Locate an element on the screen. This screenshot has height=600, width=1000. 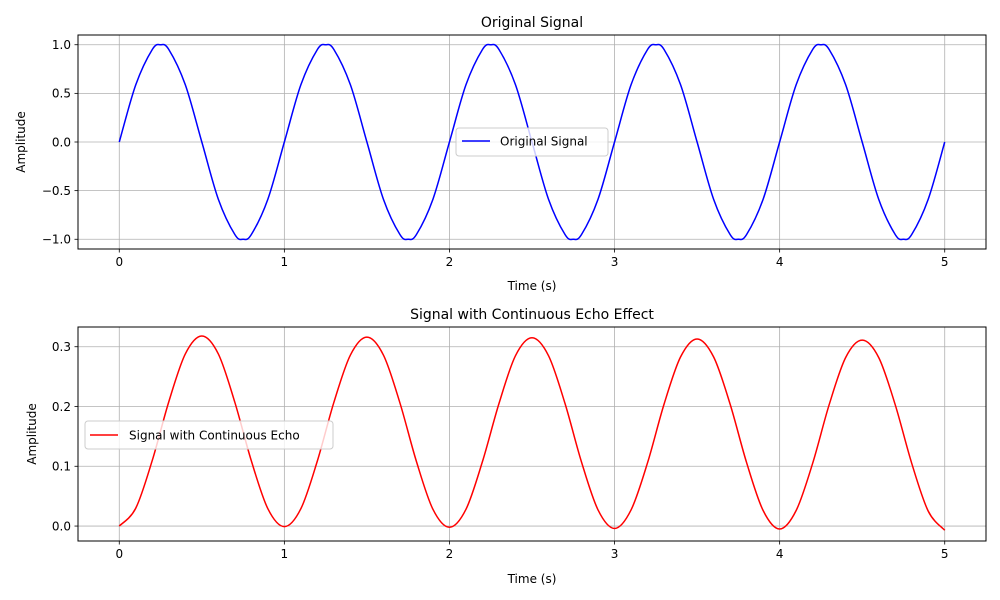
legend: Original Signal is located at coordinates (532, 142).